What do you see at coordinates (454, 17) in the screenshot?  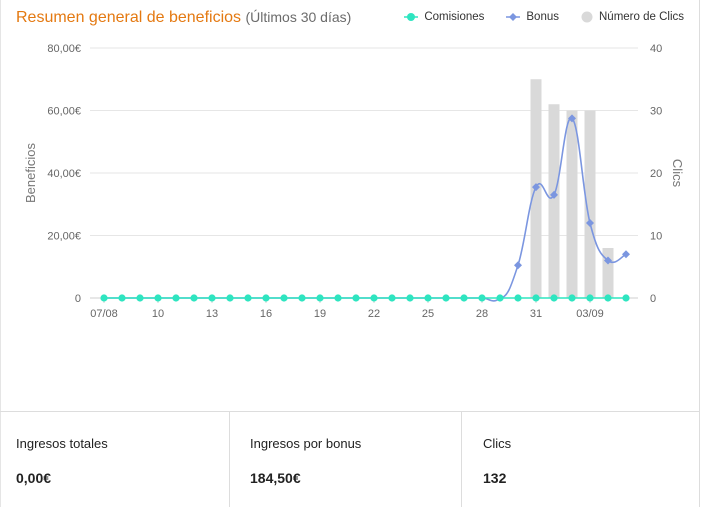 I see `legend-label-comisiones: Comisiones` at bounding box center [454, 17].